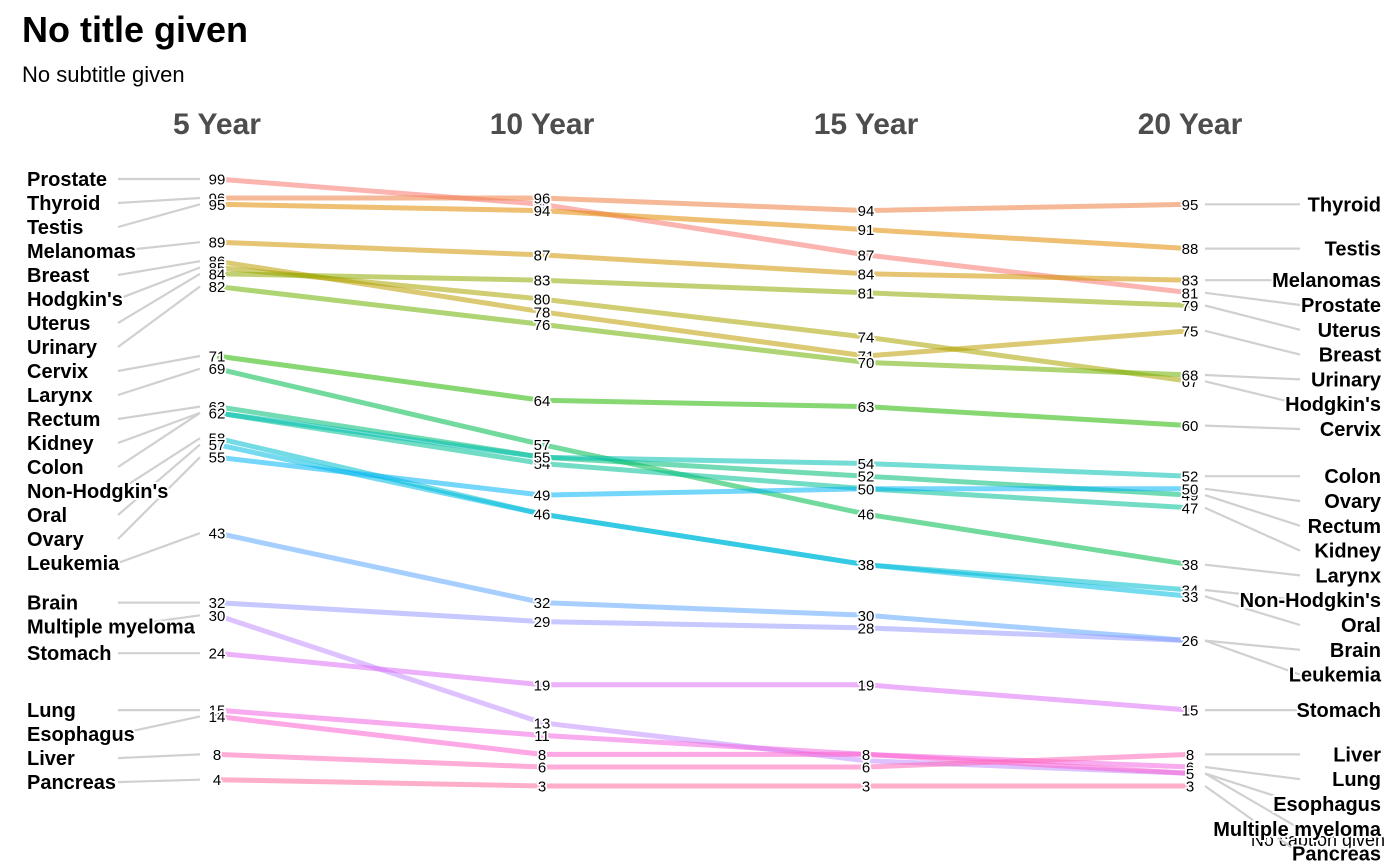 The image size is (1400, 866). I want to click on column-header-10-year: 10 Year, so click(542, 124).